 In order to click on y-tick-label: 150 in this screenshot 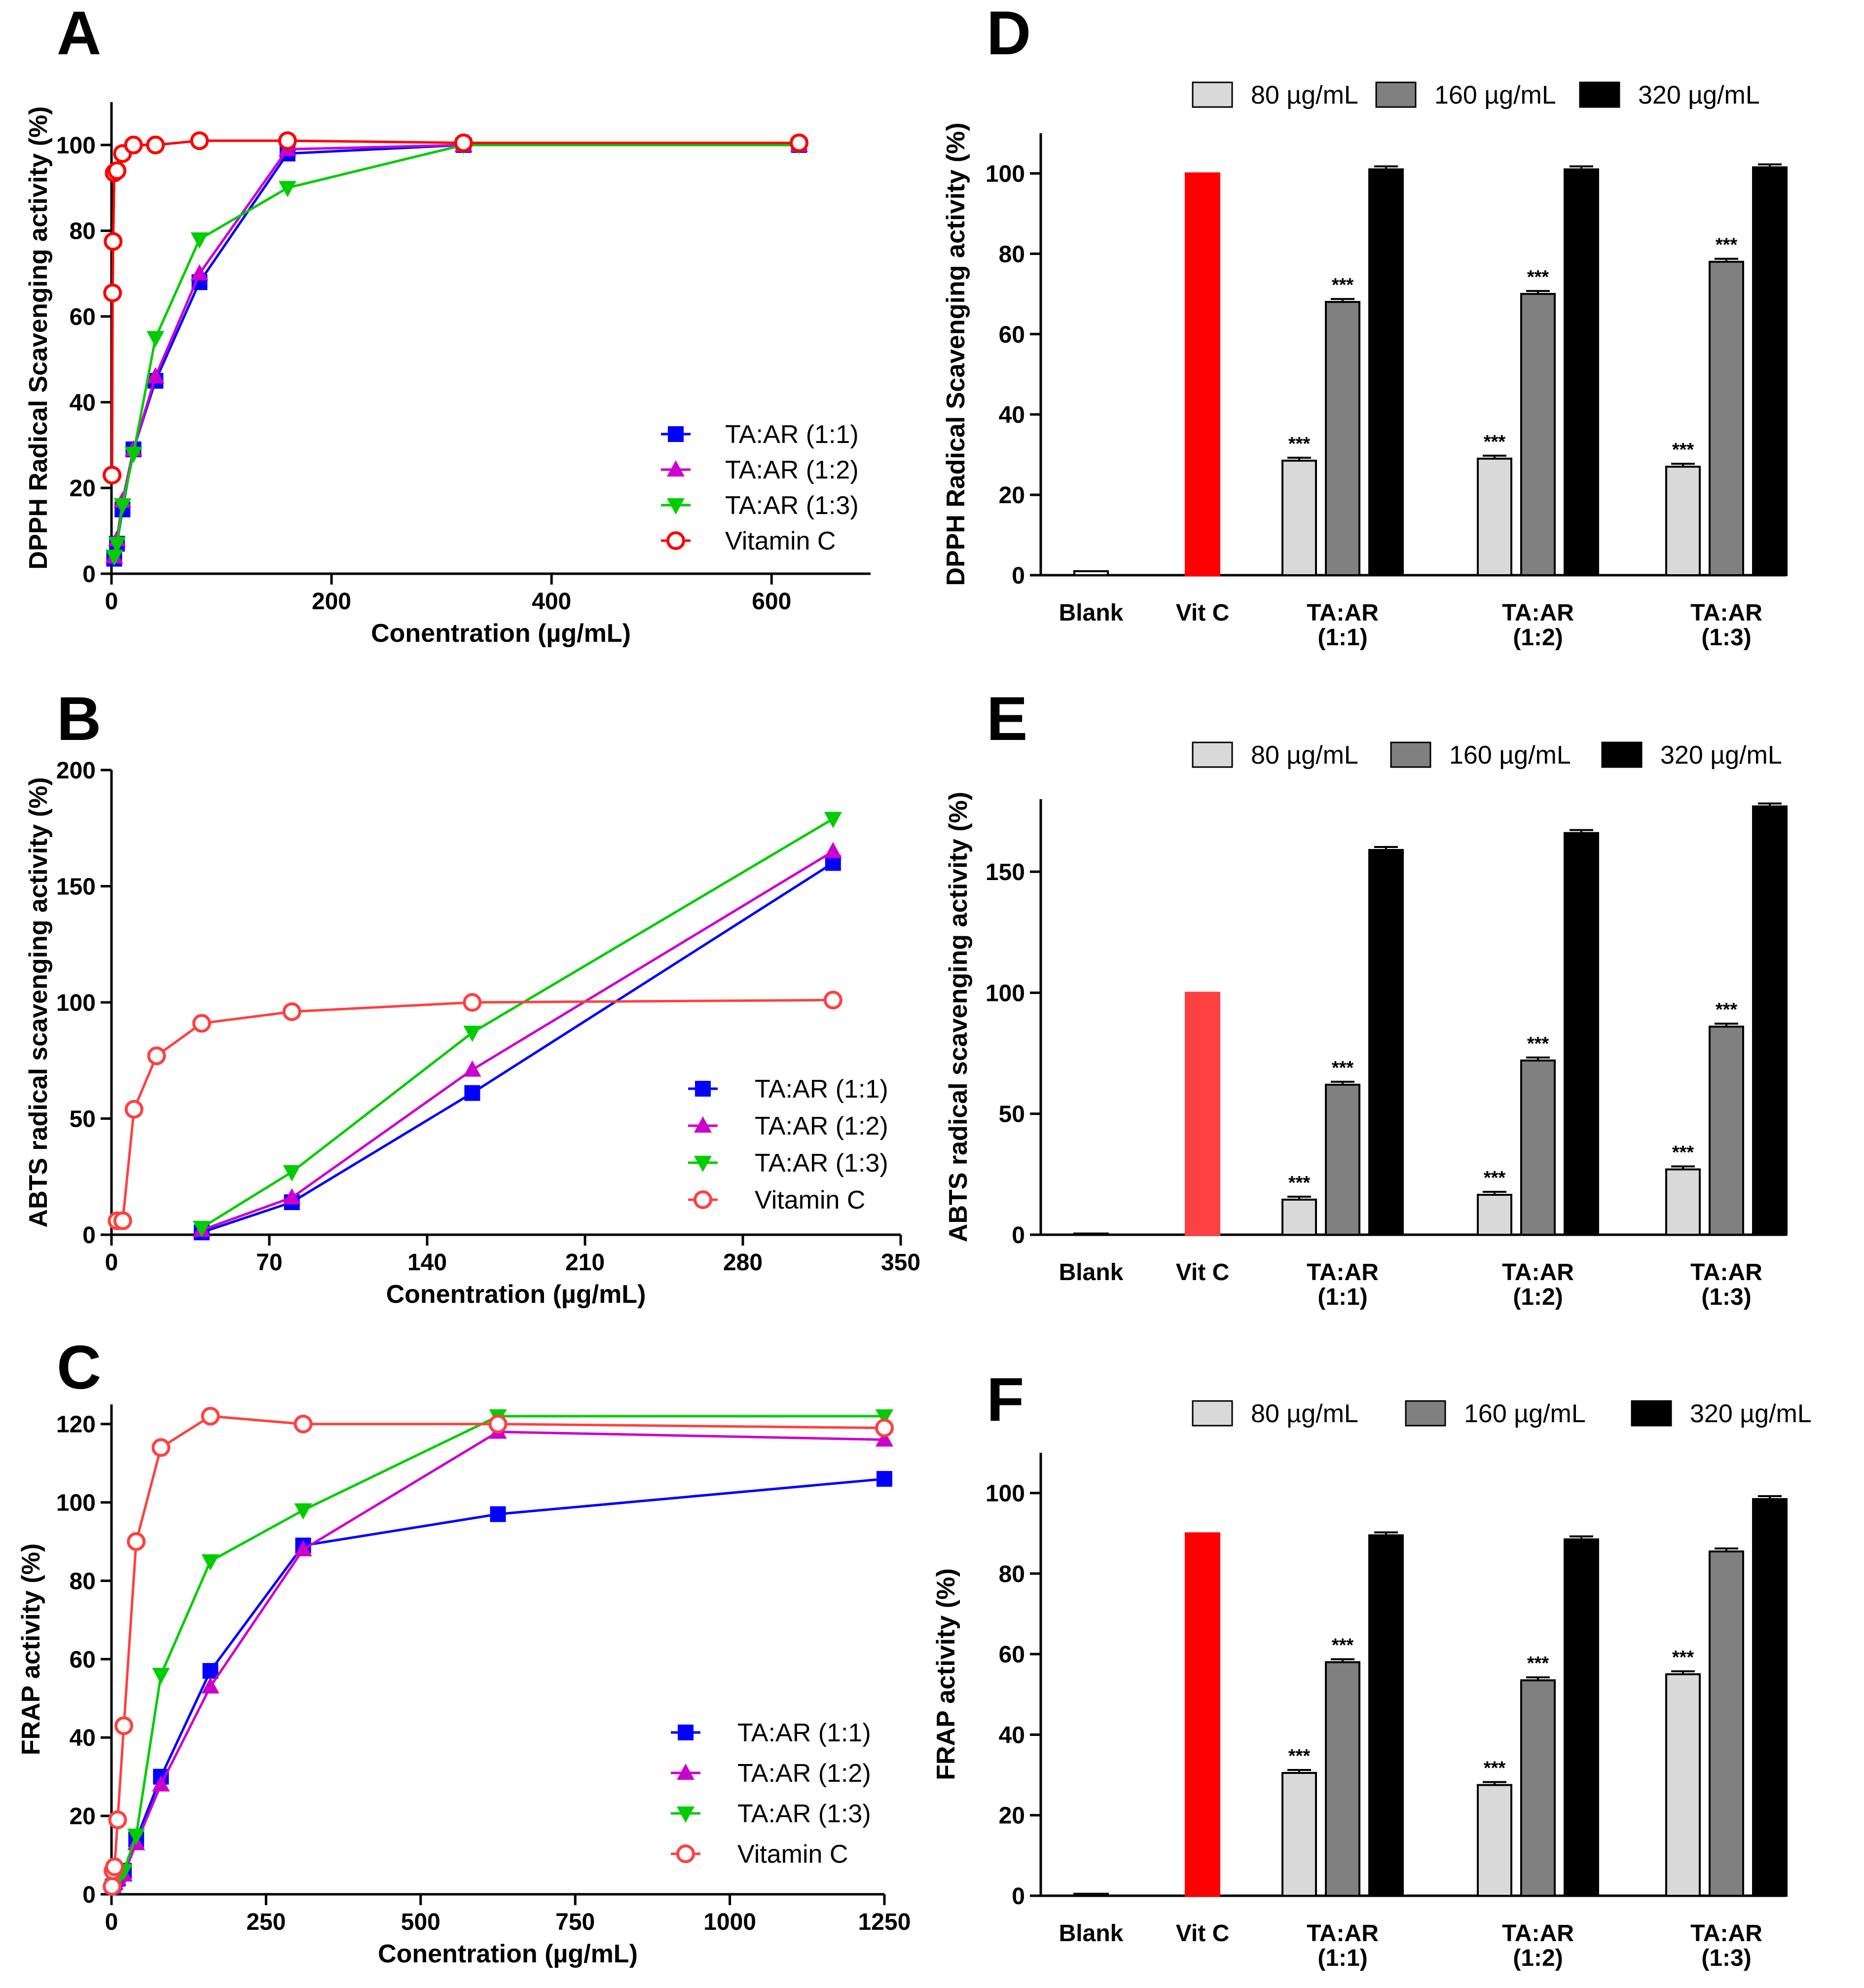, I will do `click(1005, 872)`.